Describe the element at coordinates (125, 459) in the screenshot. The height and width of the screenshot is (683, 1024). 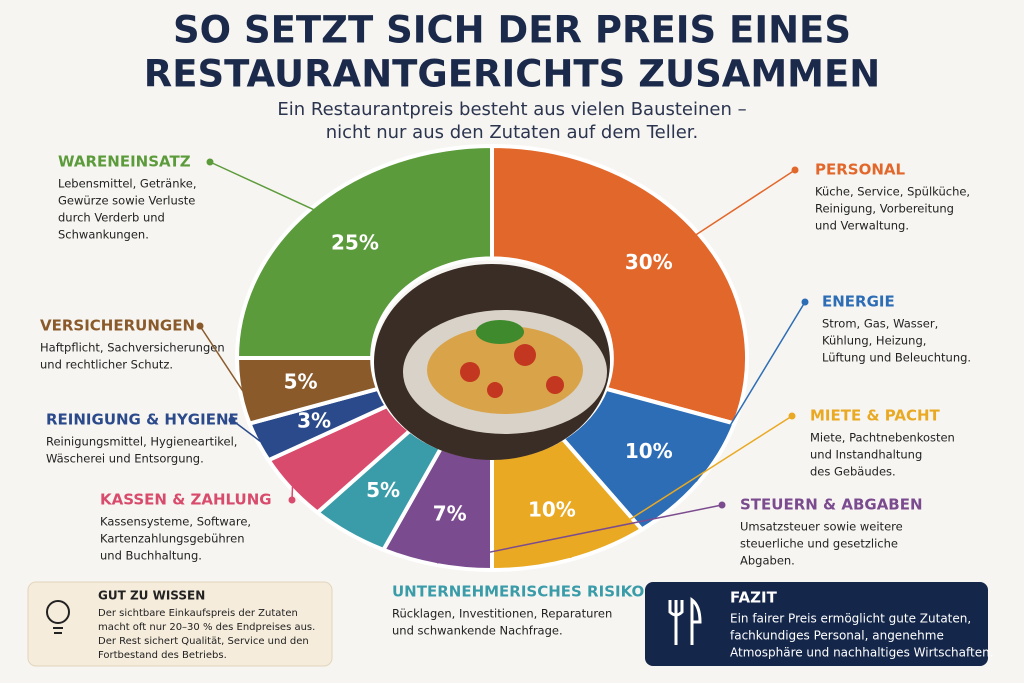
I see `category-description: Wäscherei und Entsorgung.` at that location.